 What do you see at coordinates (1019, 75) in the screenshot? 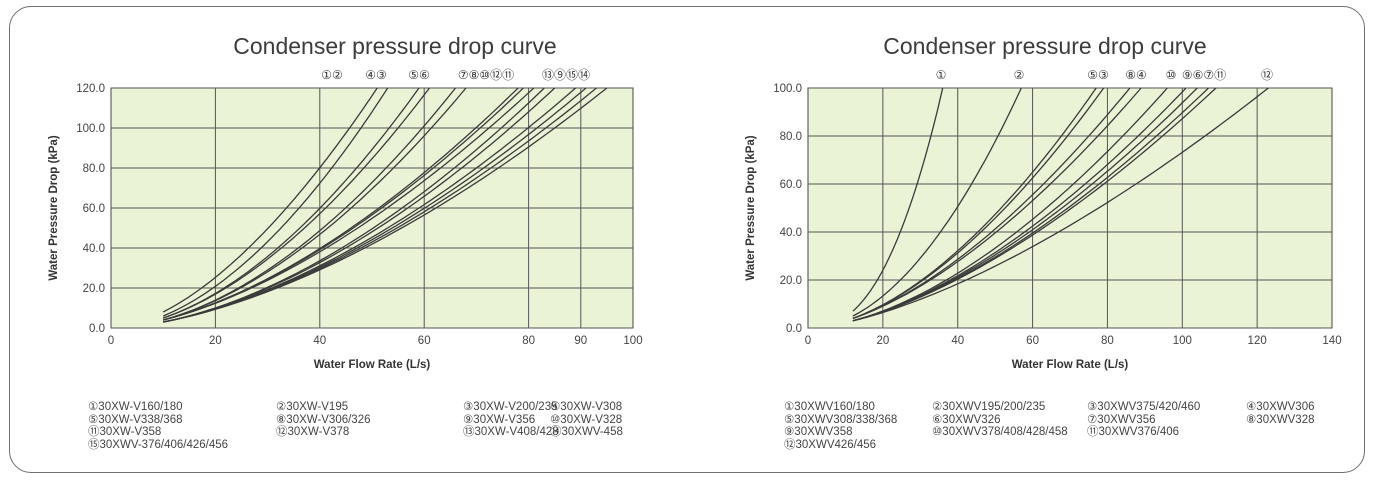
I see `curve-marker: ②` at bounding box center [1019, 75].